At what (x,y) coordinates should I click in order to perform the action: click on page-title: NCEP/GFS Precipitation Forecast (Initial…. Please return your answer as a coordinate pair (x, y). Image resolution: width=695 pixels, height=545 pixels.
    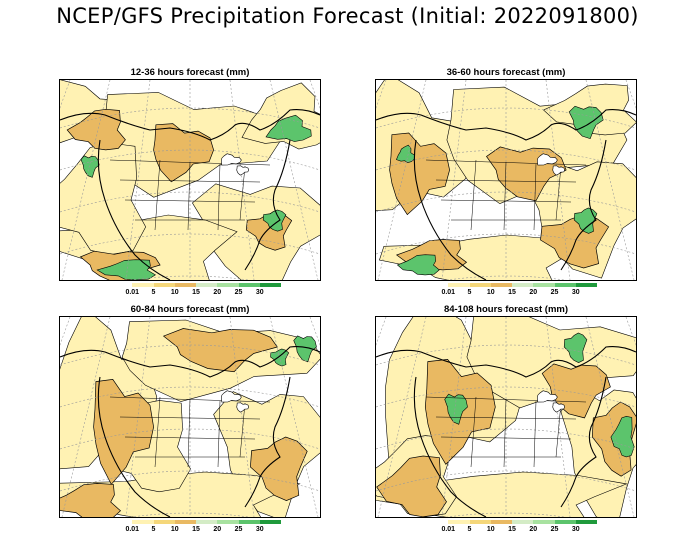
    Looking at the image, I should click on (347, 16).